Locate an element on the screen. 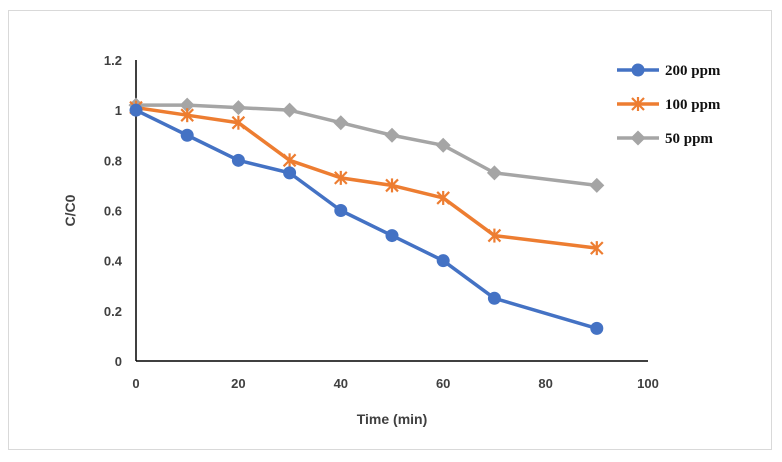  x-tick-label: 0 is located at coordinates (135, 383).